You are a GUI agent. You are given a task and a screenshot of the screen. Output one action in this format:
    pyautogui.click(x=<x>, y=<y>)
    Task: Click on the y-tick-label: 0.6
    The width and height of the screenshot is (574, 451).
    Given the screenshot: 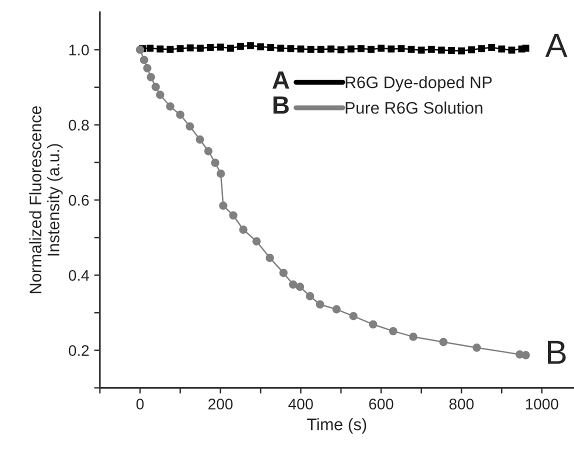 What is the action you would take?
    pyautogui.click(x=78, y=200)
    